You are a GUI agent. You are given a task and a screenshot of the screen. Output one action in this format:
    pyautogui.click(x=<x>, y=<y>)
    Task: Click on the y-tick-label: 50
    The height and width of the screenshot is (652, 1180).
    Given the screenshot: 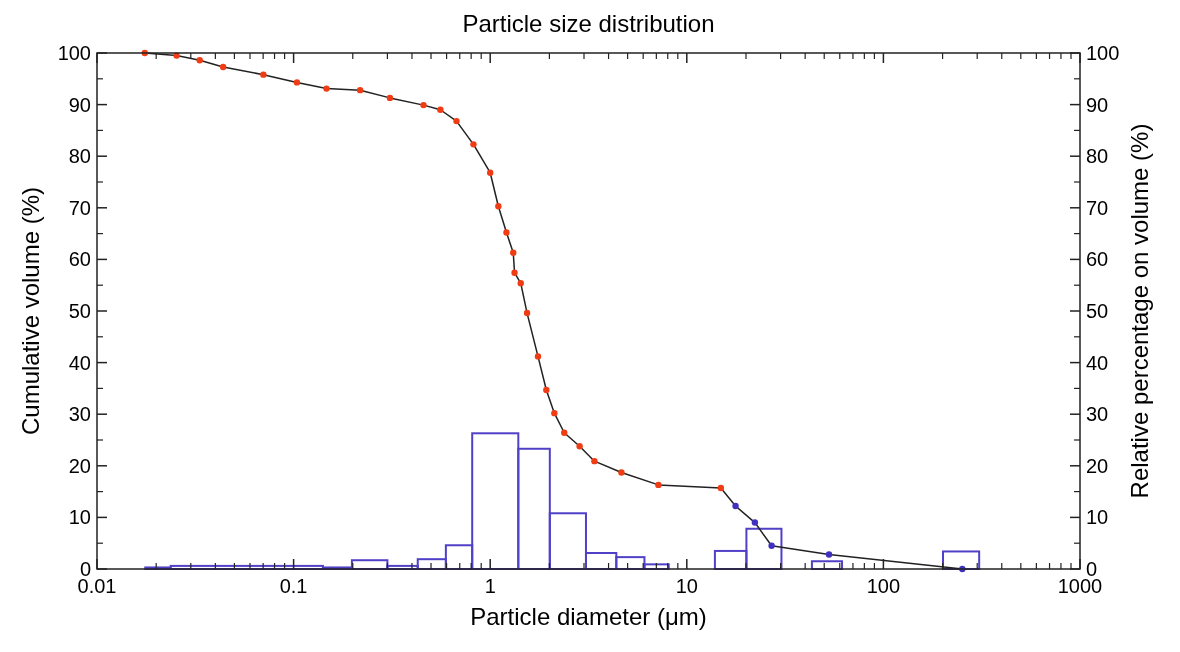 What is the action you would take?
    pyautogui.click(x=79, y=311)
    